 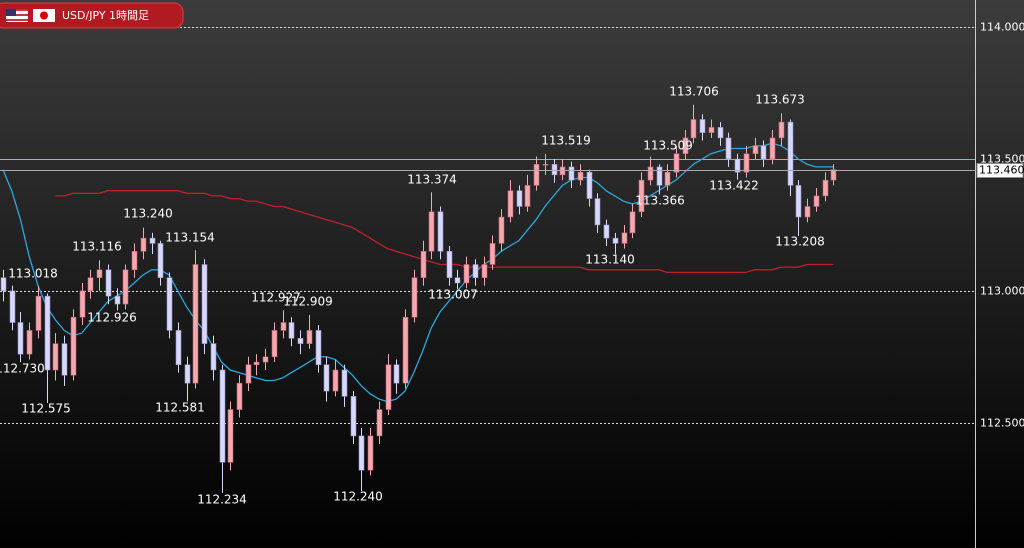 What do you see at coordinates (668, 146) in the screenshot?
I see `annotation: 113.509` at bounding box center [668, 146].